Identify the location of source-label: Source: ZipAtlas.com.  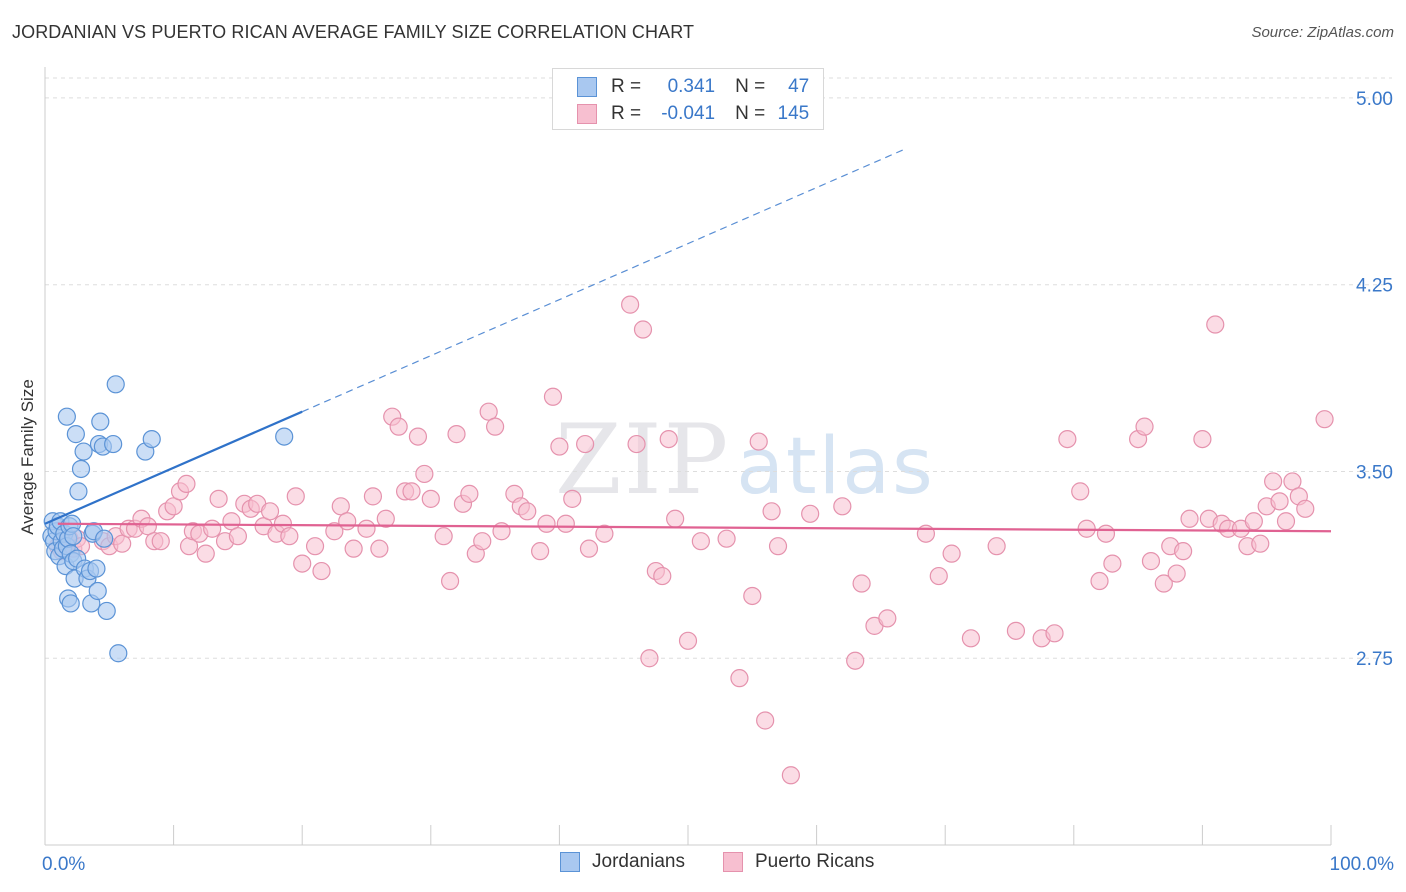
(1322, 32).